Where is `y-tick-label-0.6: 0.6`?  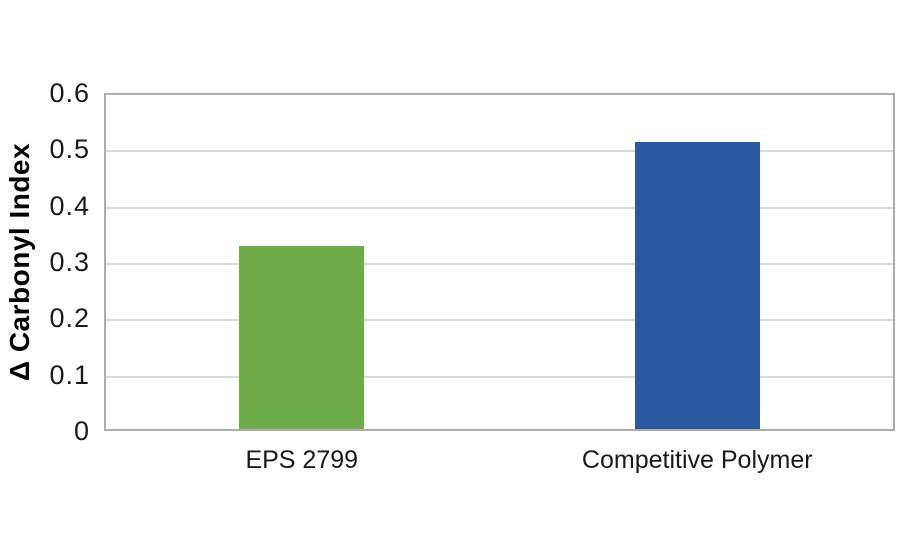
y-tick-label-0.6: 0.6 is located at coordinates (69, 93).